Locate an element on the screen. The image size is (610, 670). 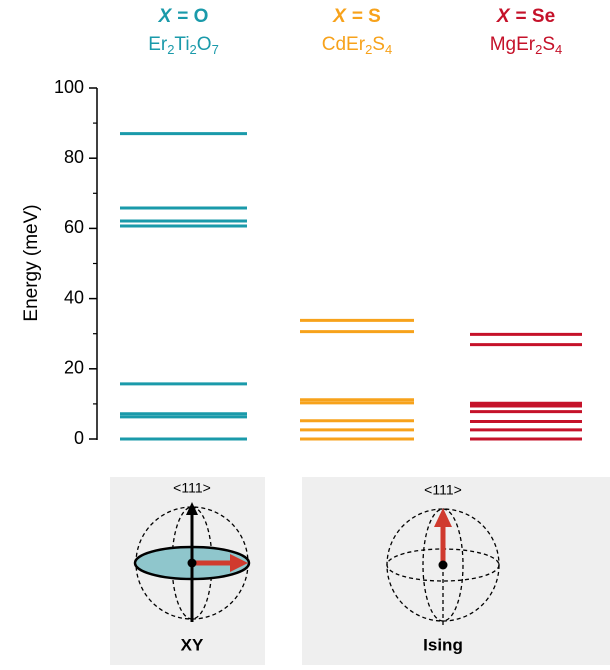
y-tick-label: 20 is located at coordinates (74, 368).